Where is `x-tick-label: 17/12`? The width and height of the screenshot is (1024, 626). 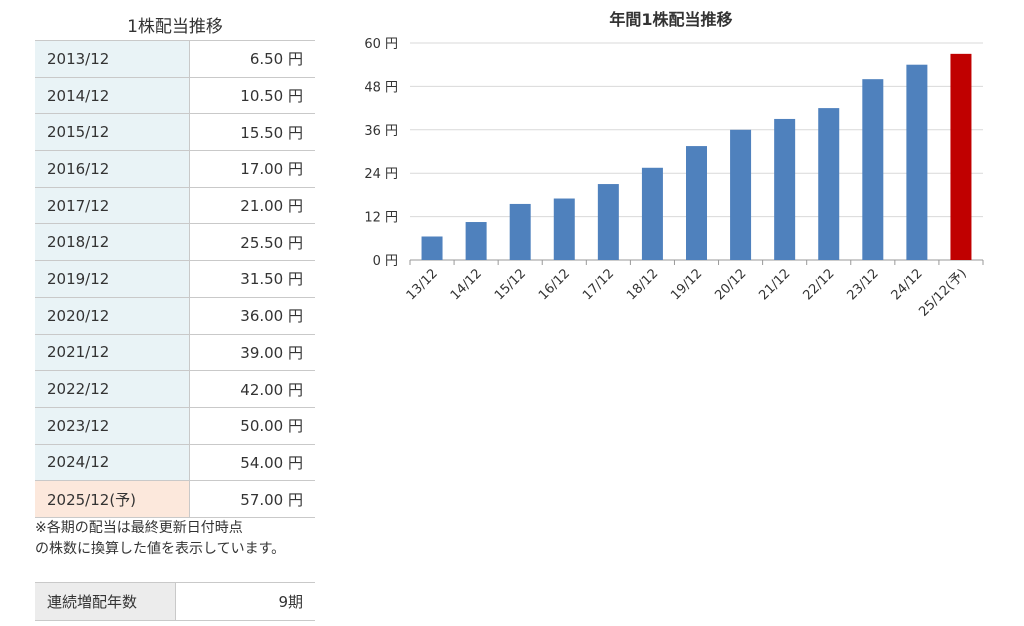
x-tick-label: 17/12 is located at coordinates (598, 284).